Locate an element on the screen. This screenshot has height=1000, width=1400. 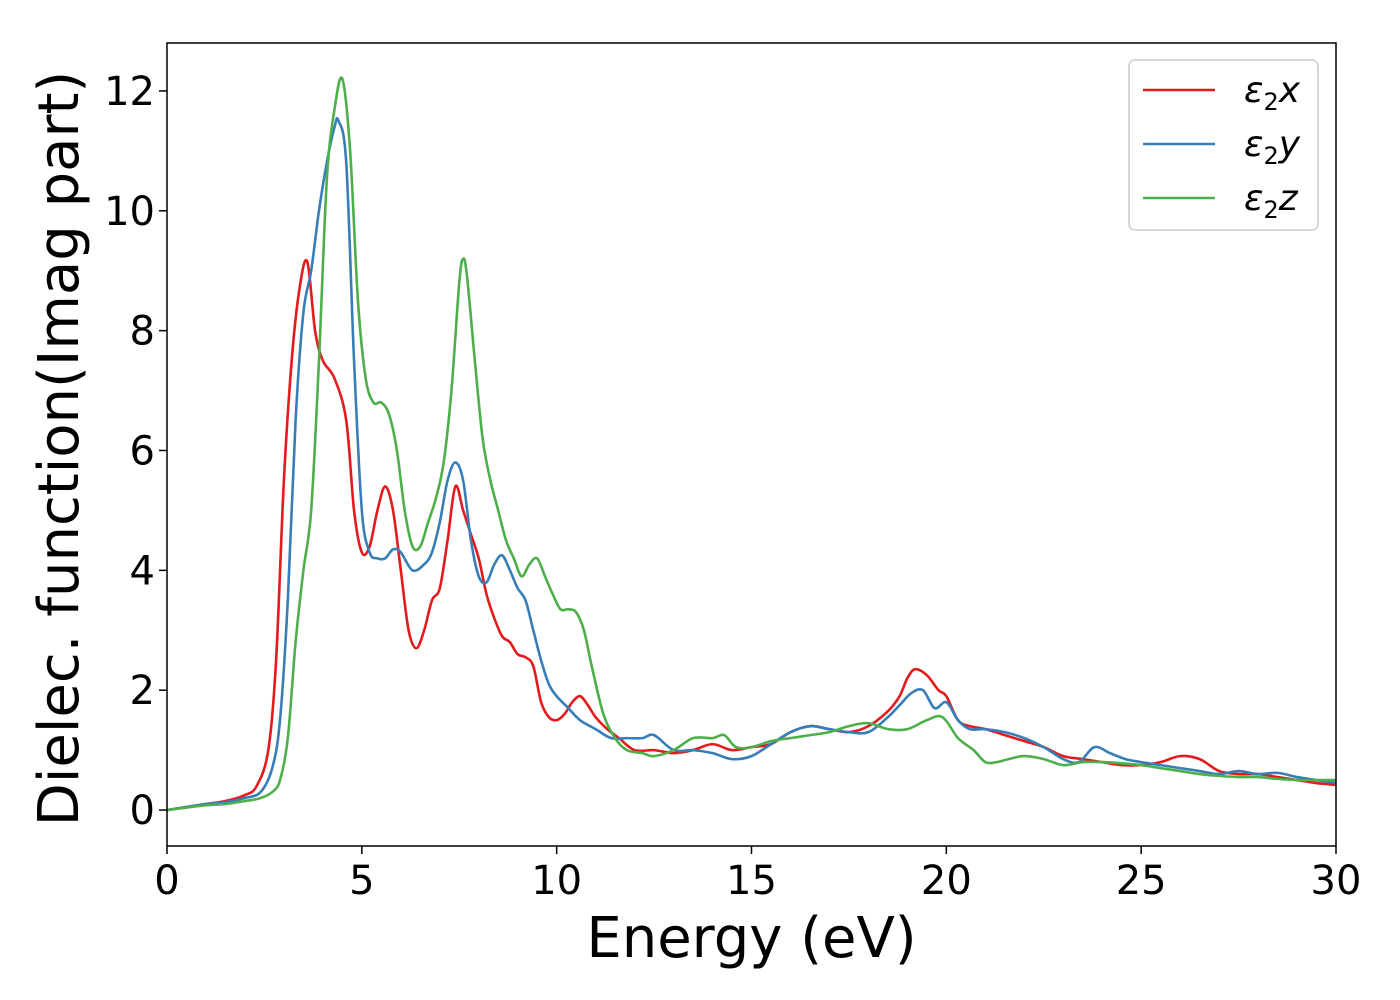
x-axis: 0 5 10 15 20 25 30 is located at coordinates (757, 875).